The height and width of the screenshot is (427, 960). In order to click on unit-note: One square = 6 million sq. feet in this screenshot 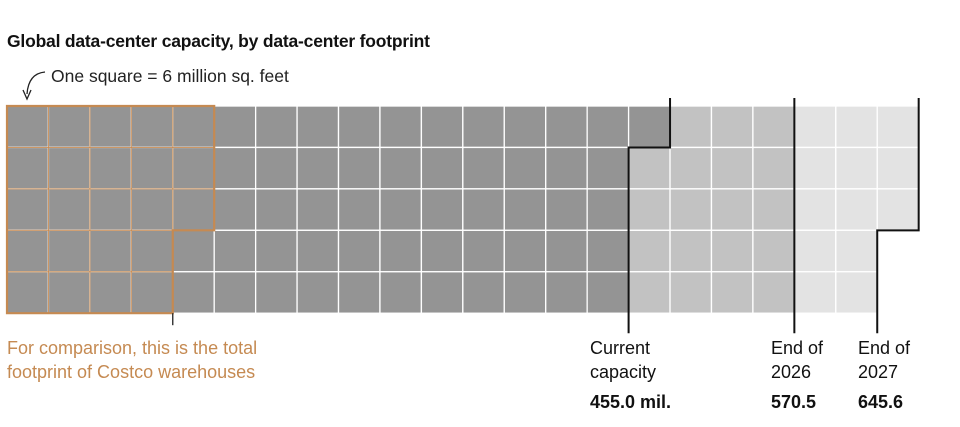, I will do `click(170, 76)`.